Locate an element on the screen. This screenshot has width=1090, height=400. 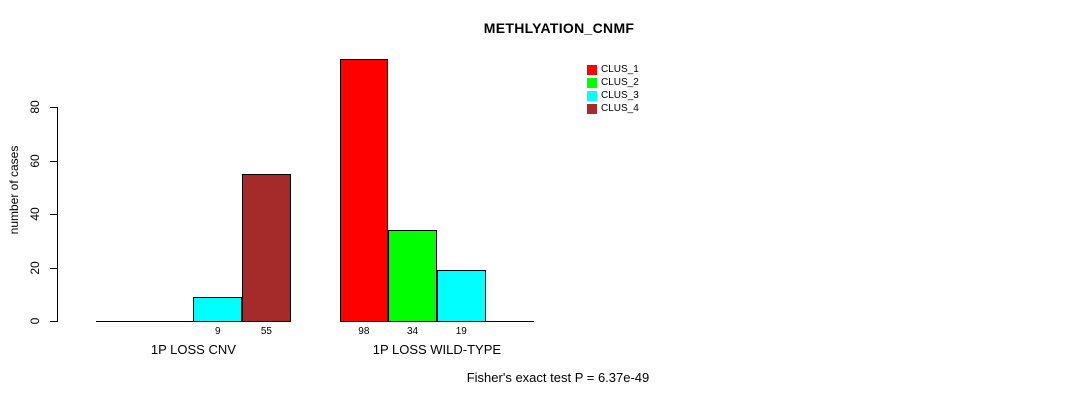
y-axis-label: number of cases is located at coordinates (14, 190).